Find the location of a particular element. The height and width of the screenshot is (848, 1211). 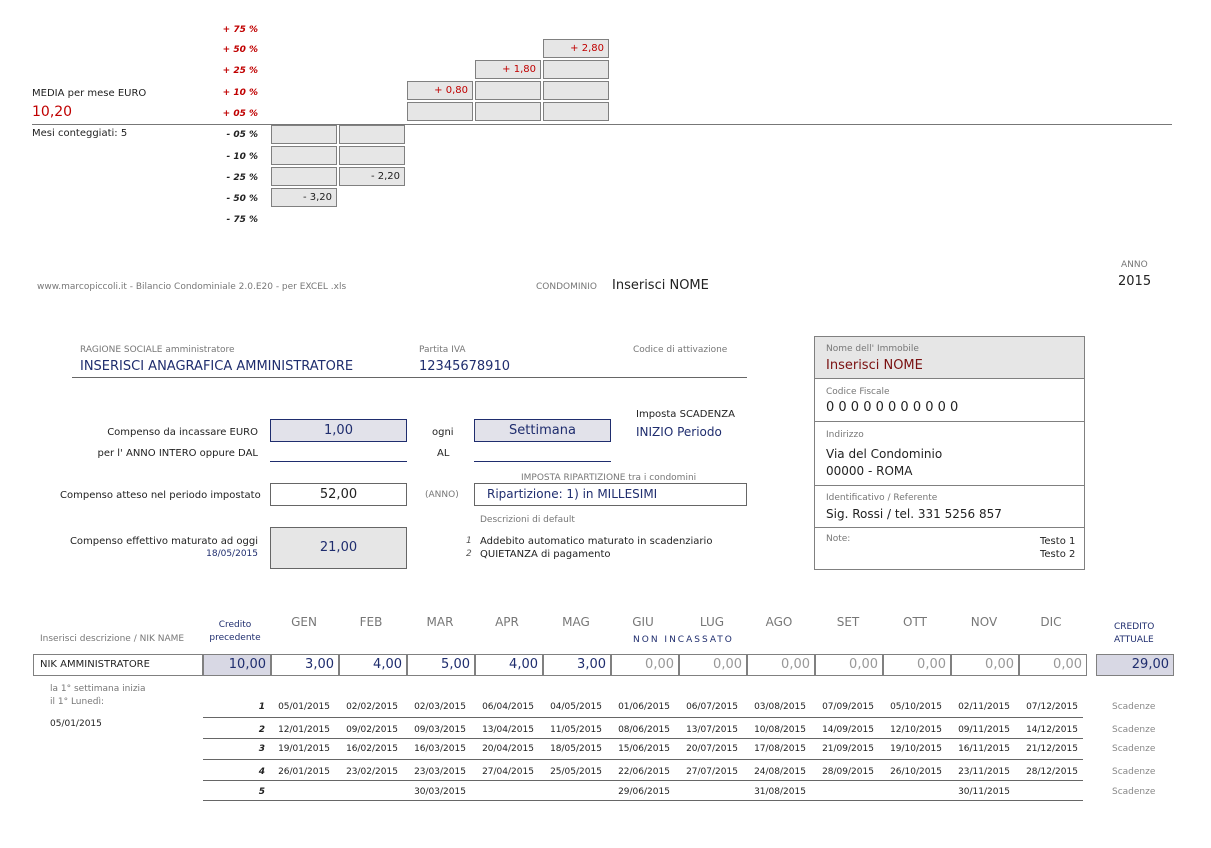

credito-precedente-value: 10,00 is located at coordinates (237, 665).